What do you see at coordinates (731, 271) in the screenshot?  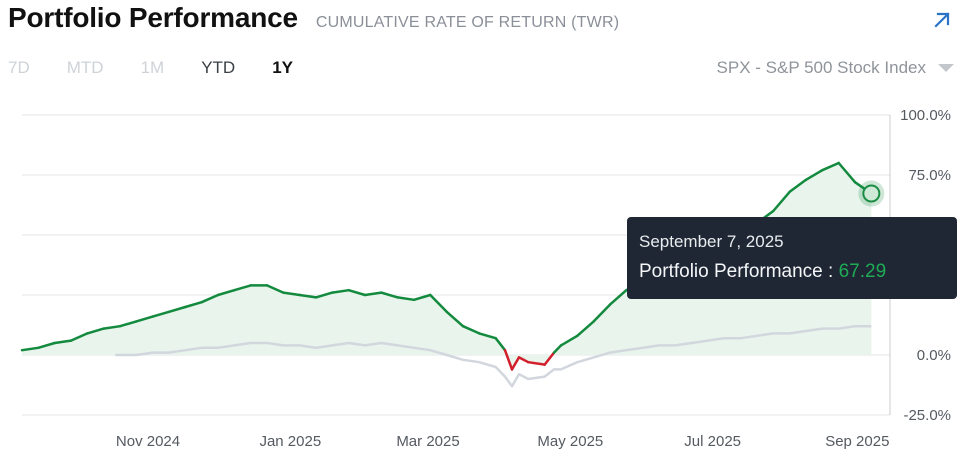 I see `tooltip-series: Portfolio Performance` at bounding box center [731, 271].